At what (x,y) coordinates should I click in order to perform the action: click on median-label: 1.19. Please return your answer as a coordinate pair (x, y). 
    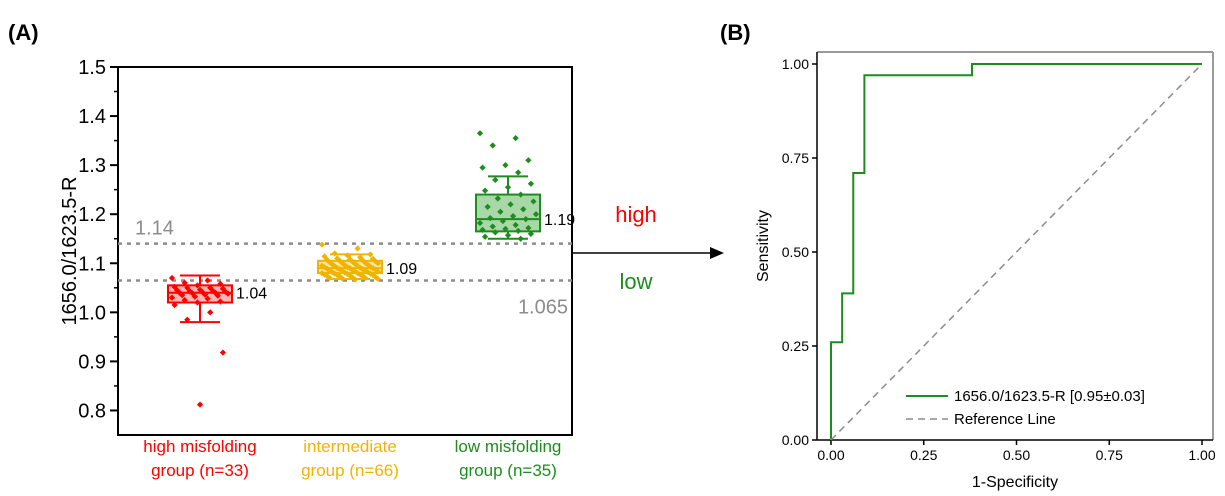
    Looking at the image, I should click on (559, 220).